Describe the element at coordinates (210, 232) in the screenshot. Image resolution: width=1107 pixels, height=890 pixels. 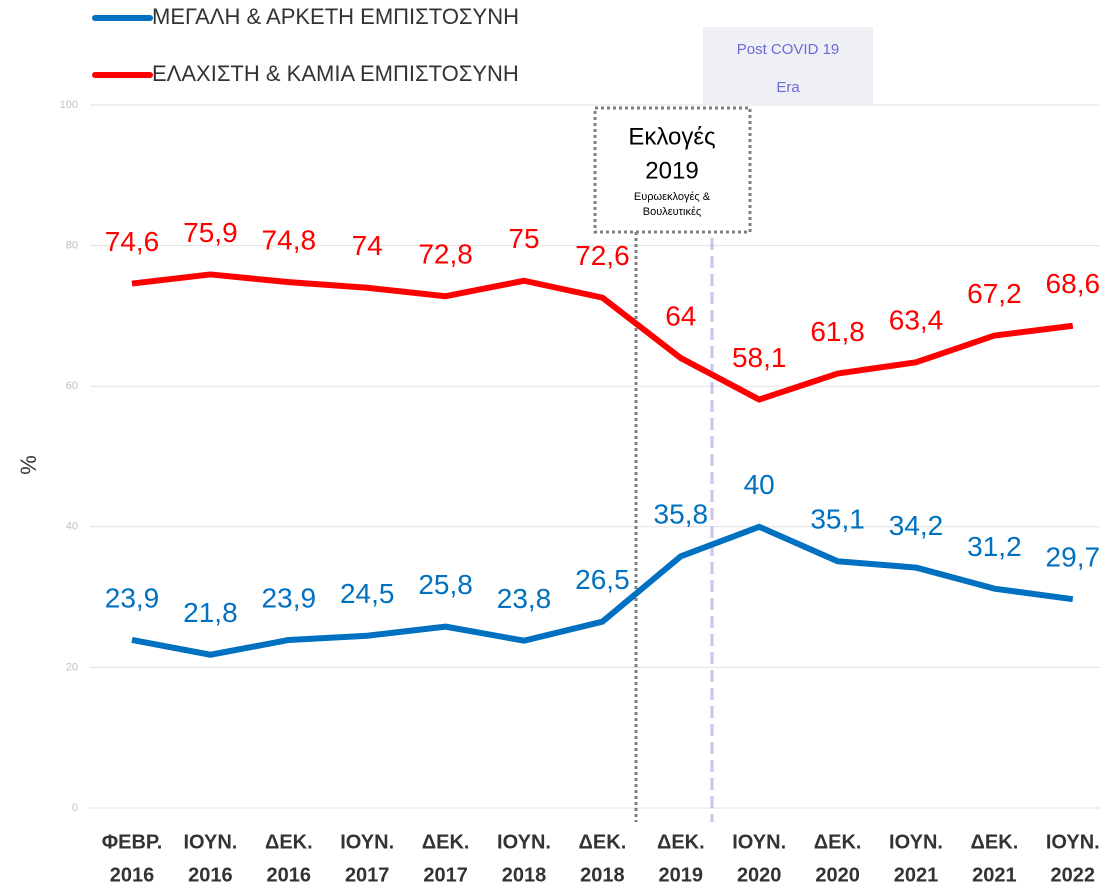
I see `data-label: 75,9` at that location.